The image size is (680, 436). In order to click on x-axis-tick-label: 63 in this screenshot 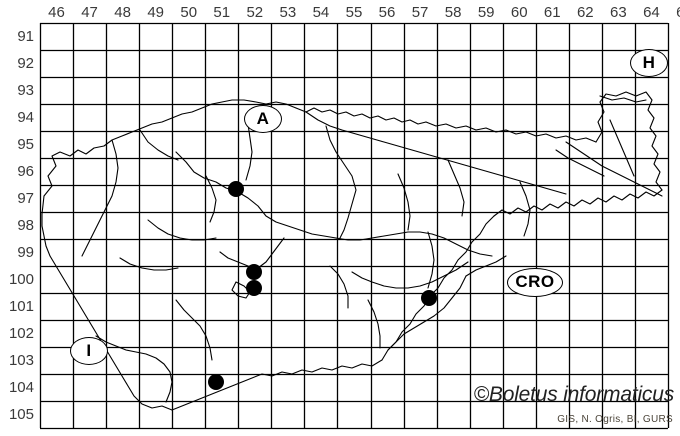, I will do `click(618, 12)`.